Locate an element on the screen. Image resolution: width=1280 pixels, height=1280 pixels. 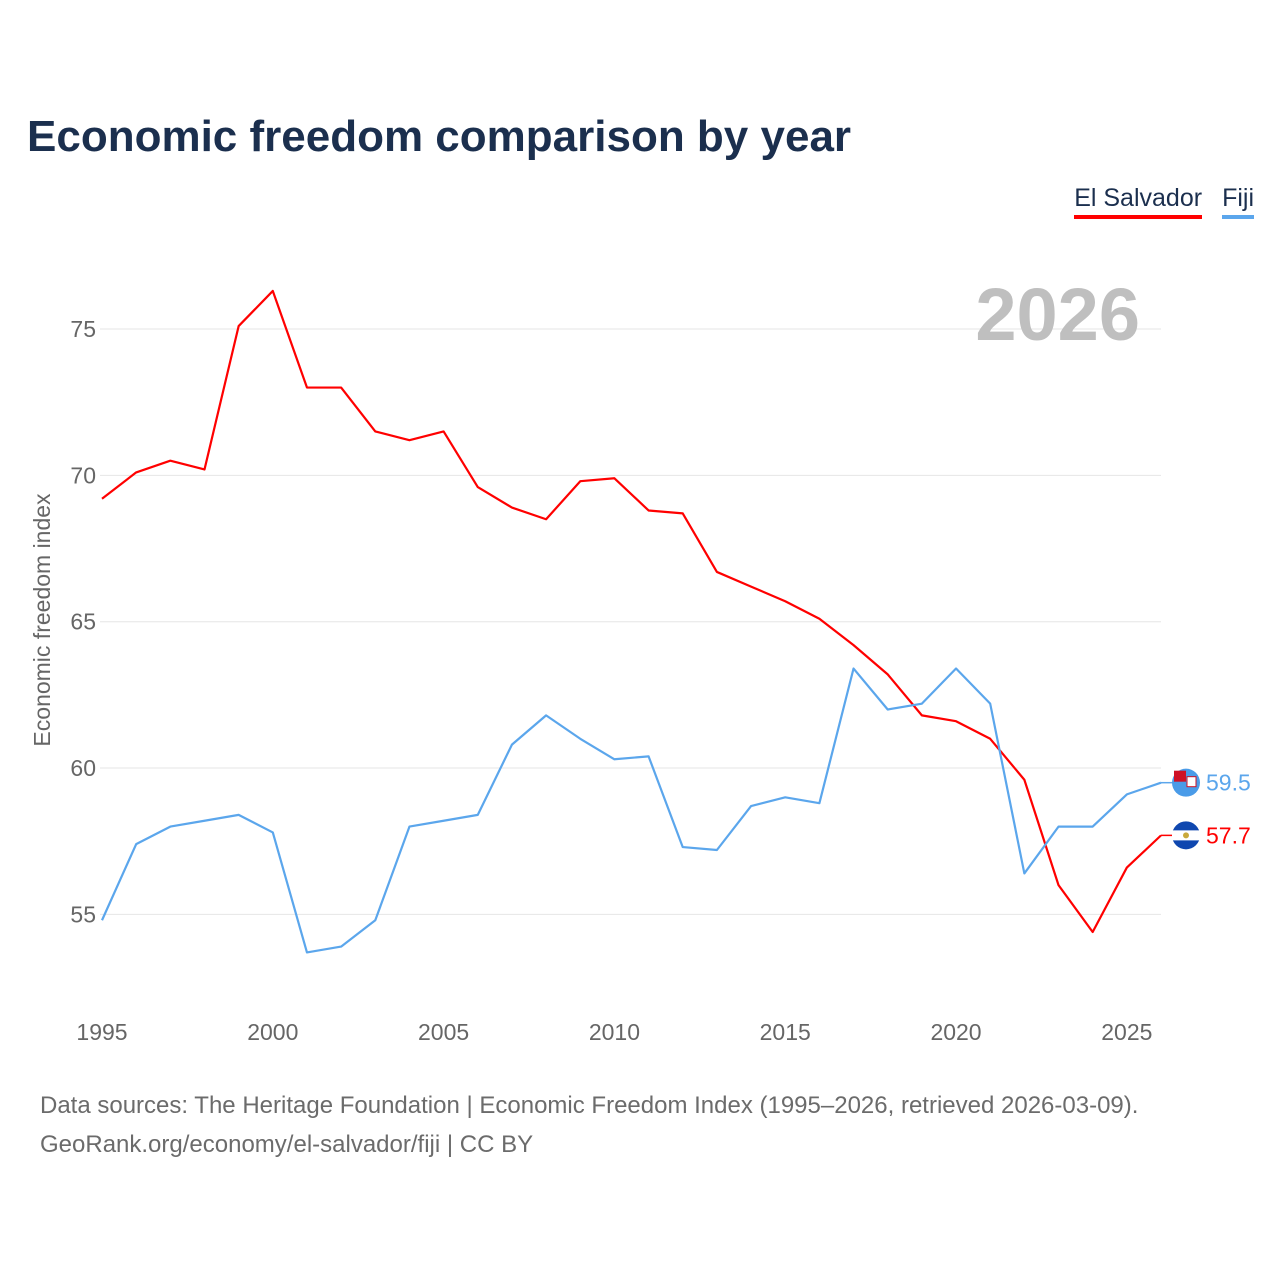
x-tick-label: 2010 is located at coordinates (614, 1032).